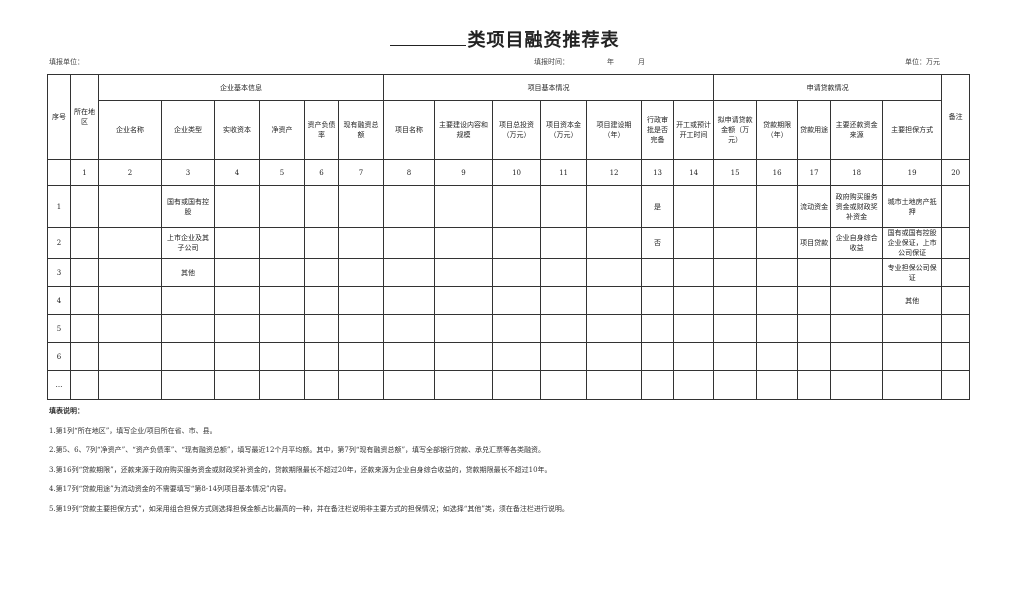  What do you see at coordinates (59, 206) in the screenshot?
I see `table-cell: 1` at bounding box center [59, 206].